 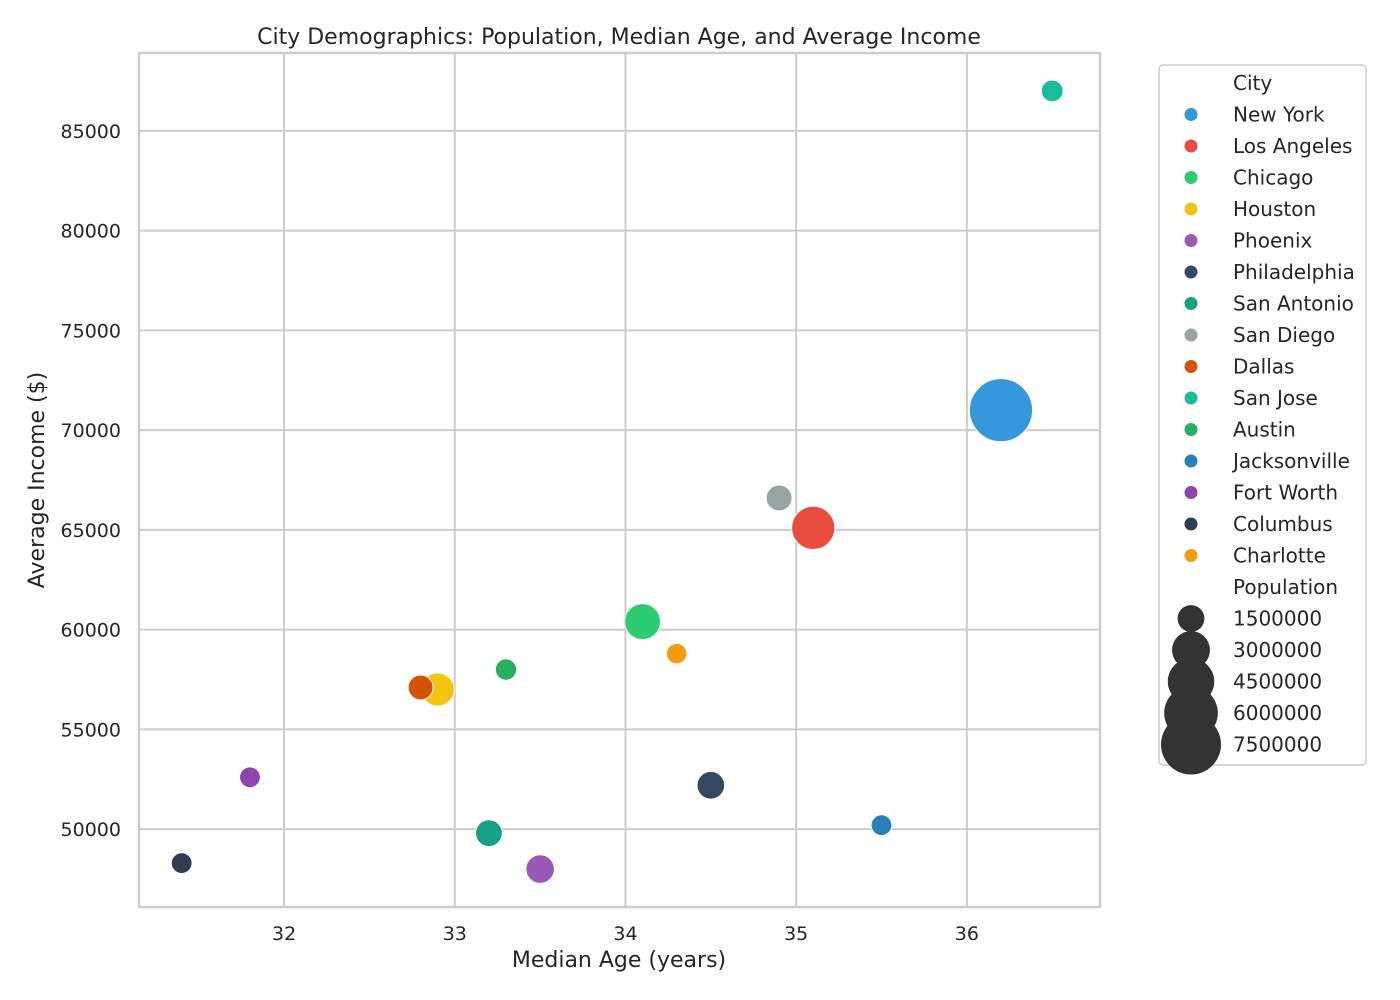 What do you see at coordinates (489, 833) in the screenshot?
I see `data-point-san-antonio` at bounding box center [489, 833].